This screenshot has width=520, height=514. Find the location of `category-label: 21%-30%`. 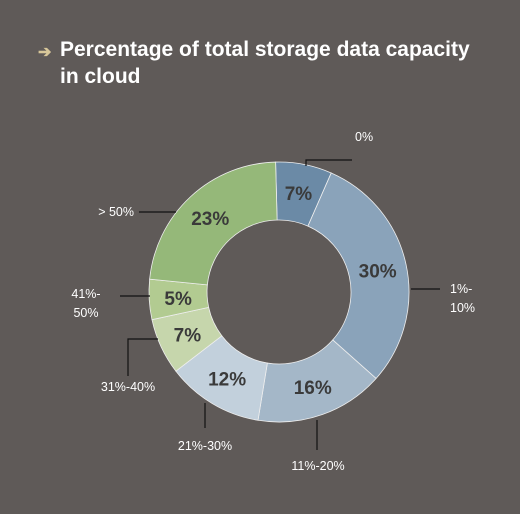

category-label: 21%-30% is located at coordinates (205, 446).